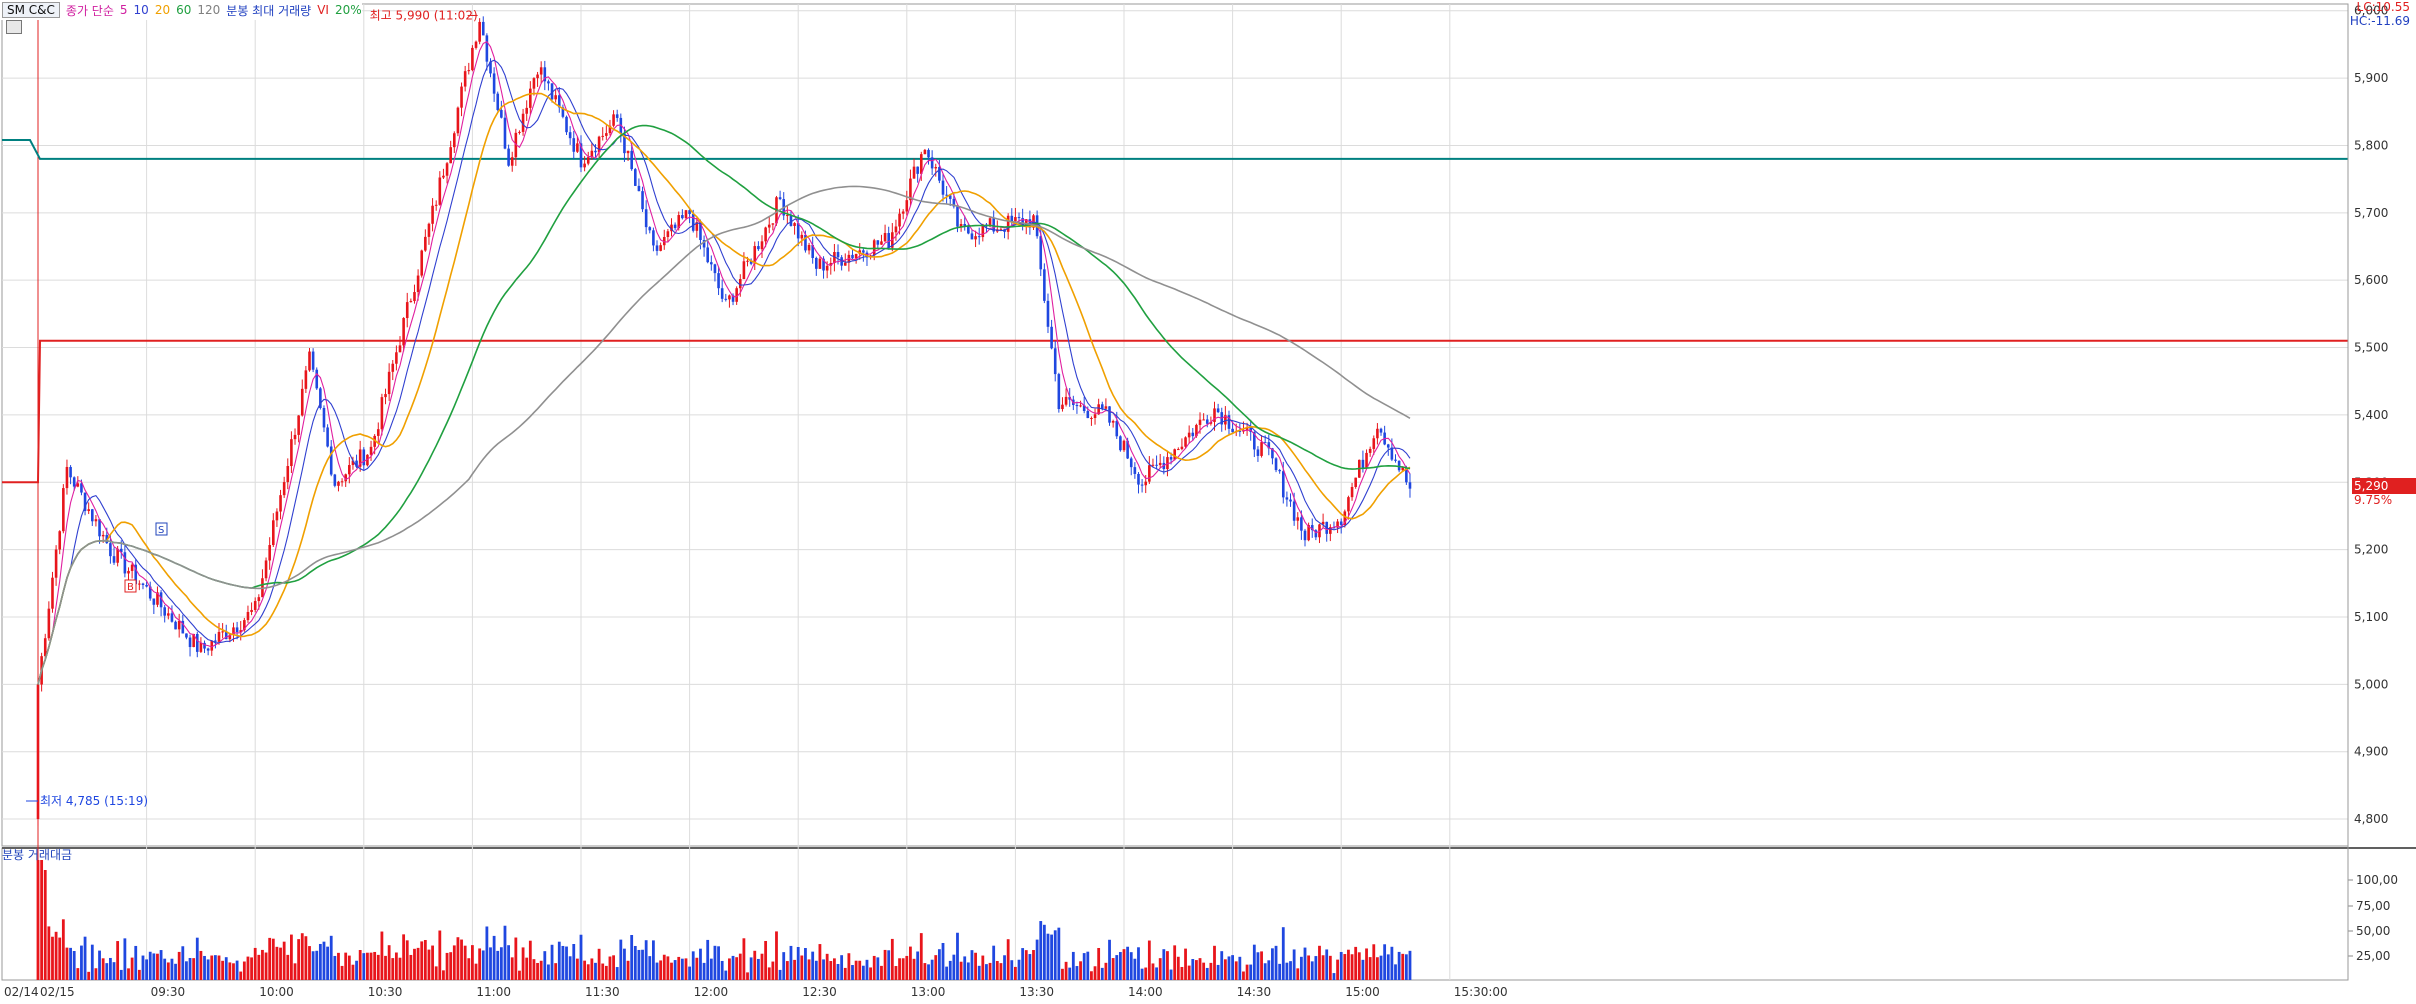  I want to click on time-tick-label: 02/14, so click(21, 992).